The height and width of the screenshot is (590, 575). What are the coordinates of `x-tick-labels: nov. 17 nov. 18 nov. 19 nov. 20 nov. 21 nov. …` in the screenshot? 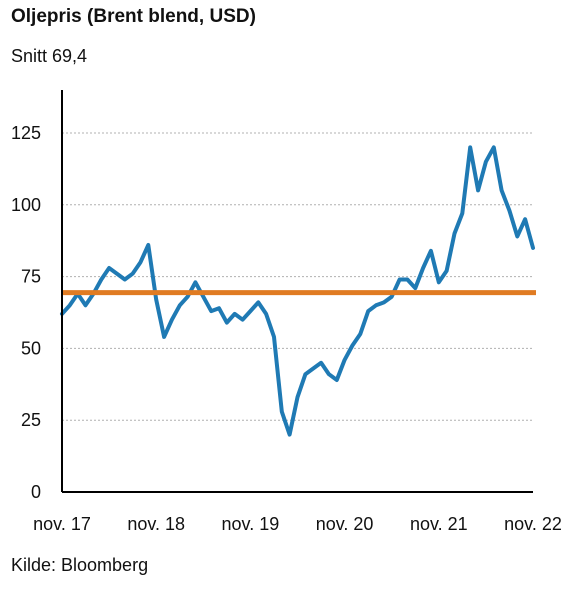 It's located at (297, 524).